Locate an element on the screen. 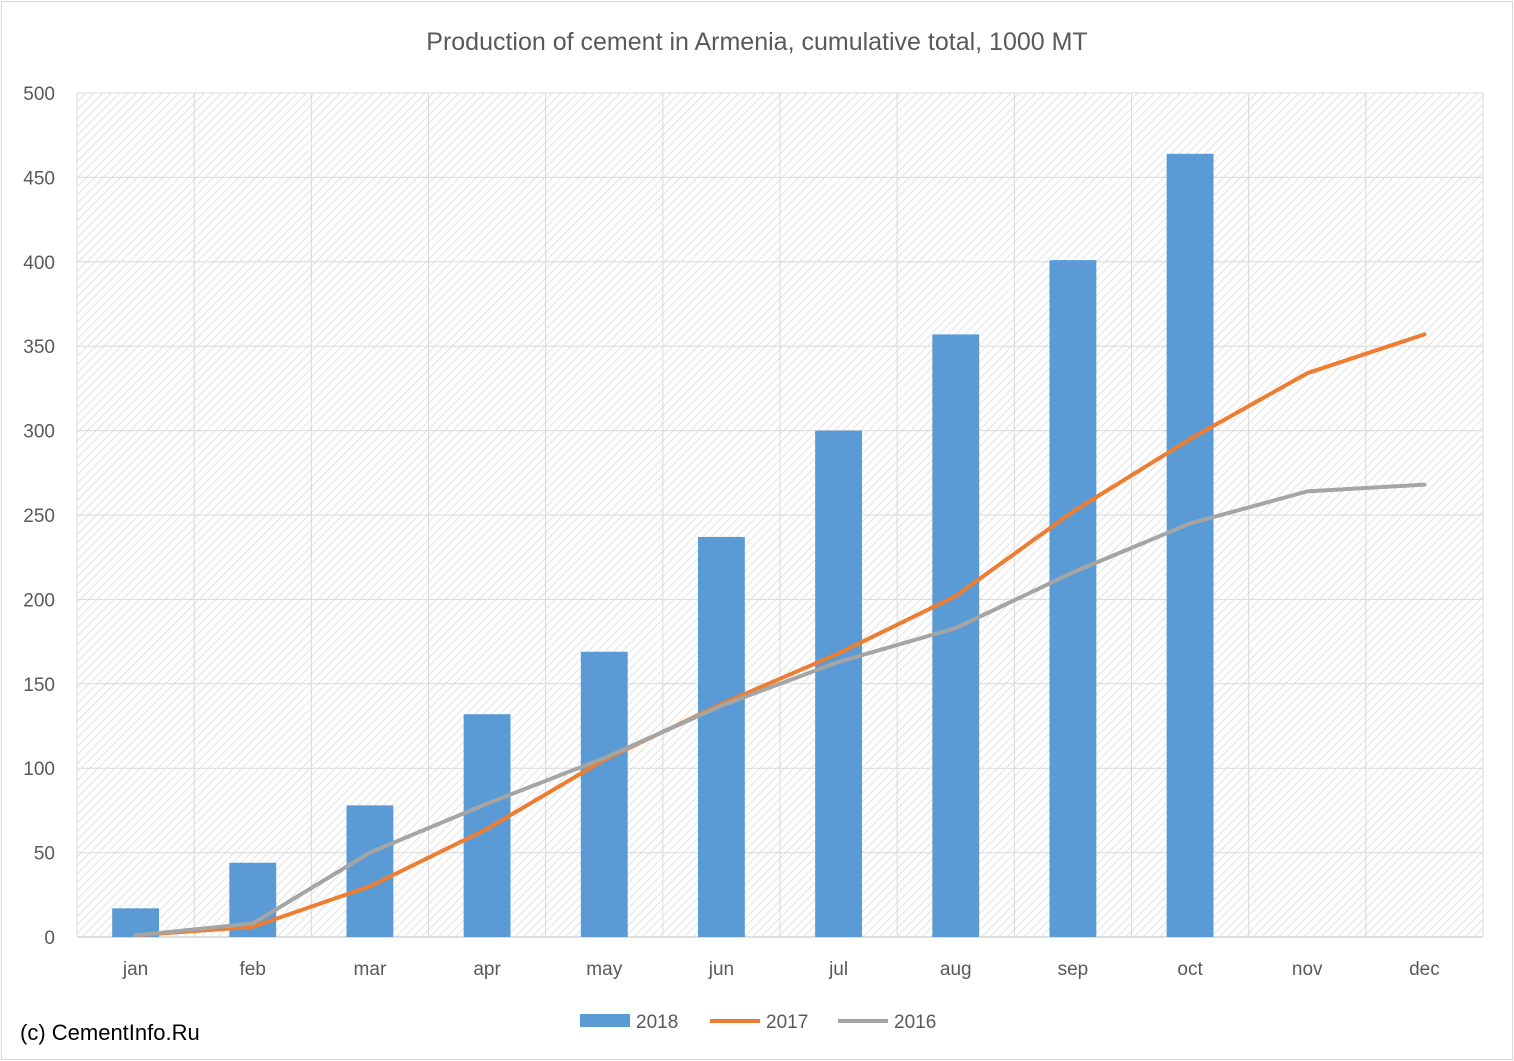  x-tick-label: sep is located at coordinates (1073, 969).